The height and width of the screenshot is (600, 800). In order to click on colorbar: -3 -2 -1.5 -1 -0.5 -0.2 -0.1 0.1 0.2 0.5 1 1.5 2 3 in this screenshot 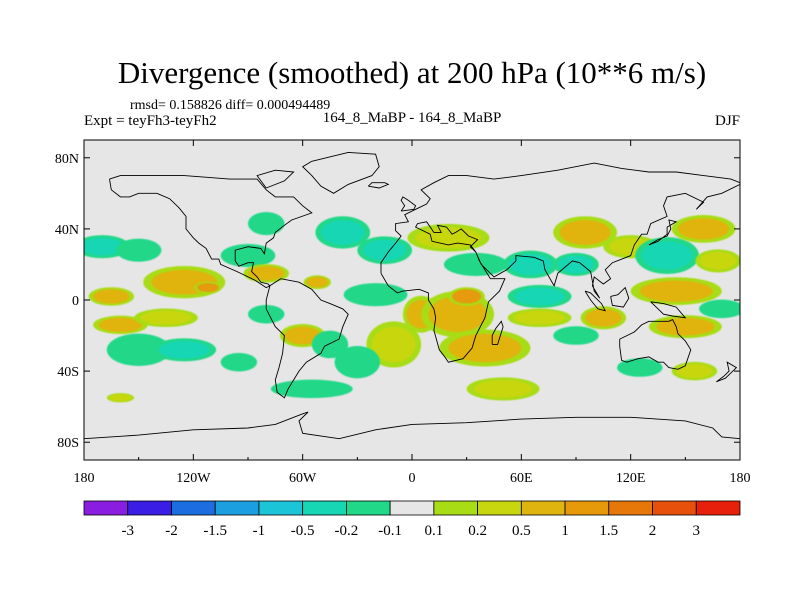, I will do `click(412, 519)`.